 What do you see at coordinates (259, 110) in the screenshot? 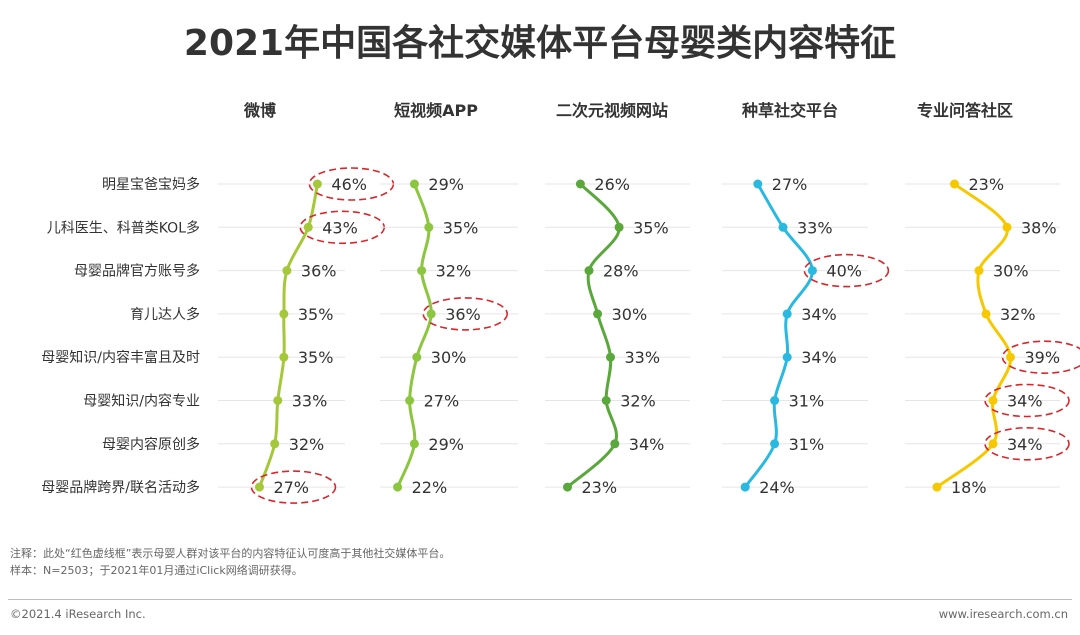
I see `series-header: 微博` at bounding box center [259, 110].